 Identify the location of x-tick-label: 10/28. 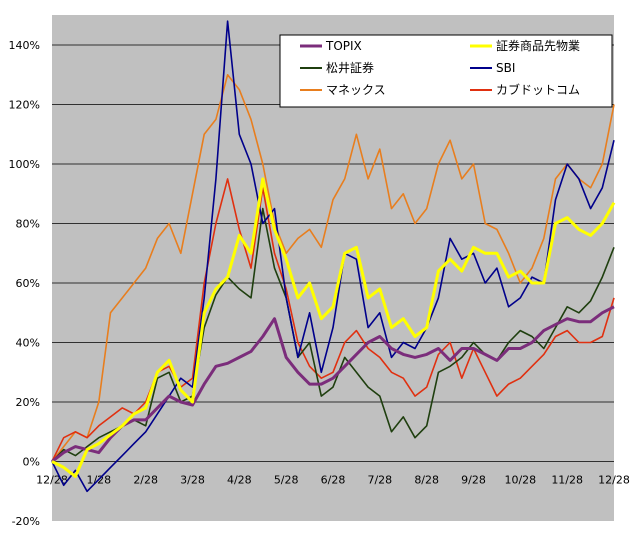
(520, 480).